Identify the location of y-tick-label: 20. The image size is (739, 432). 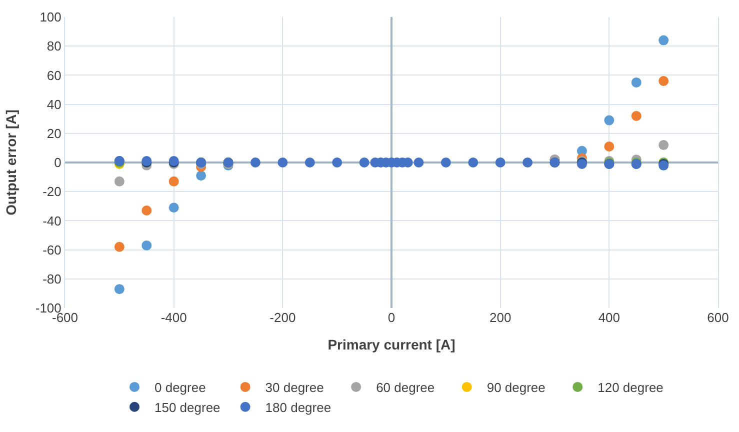
(54, 133).